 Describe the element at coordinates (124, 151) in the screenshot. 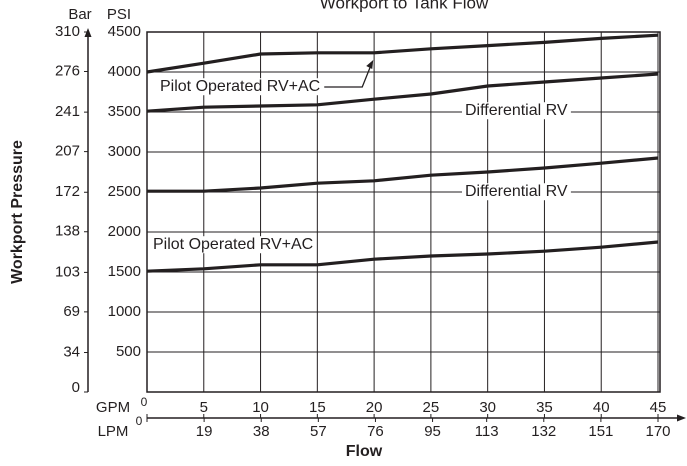

I see `y-tick-label: 3000` at that location.